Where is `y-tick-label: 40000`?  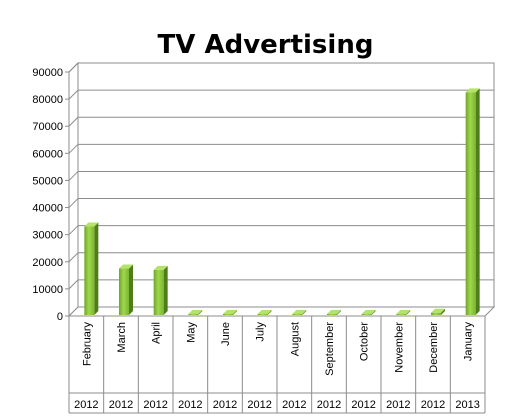 y-tick-label: 40000 is located at coordinates (47, 209).